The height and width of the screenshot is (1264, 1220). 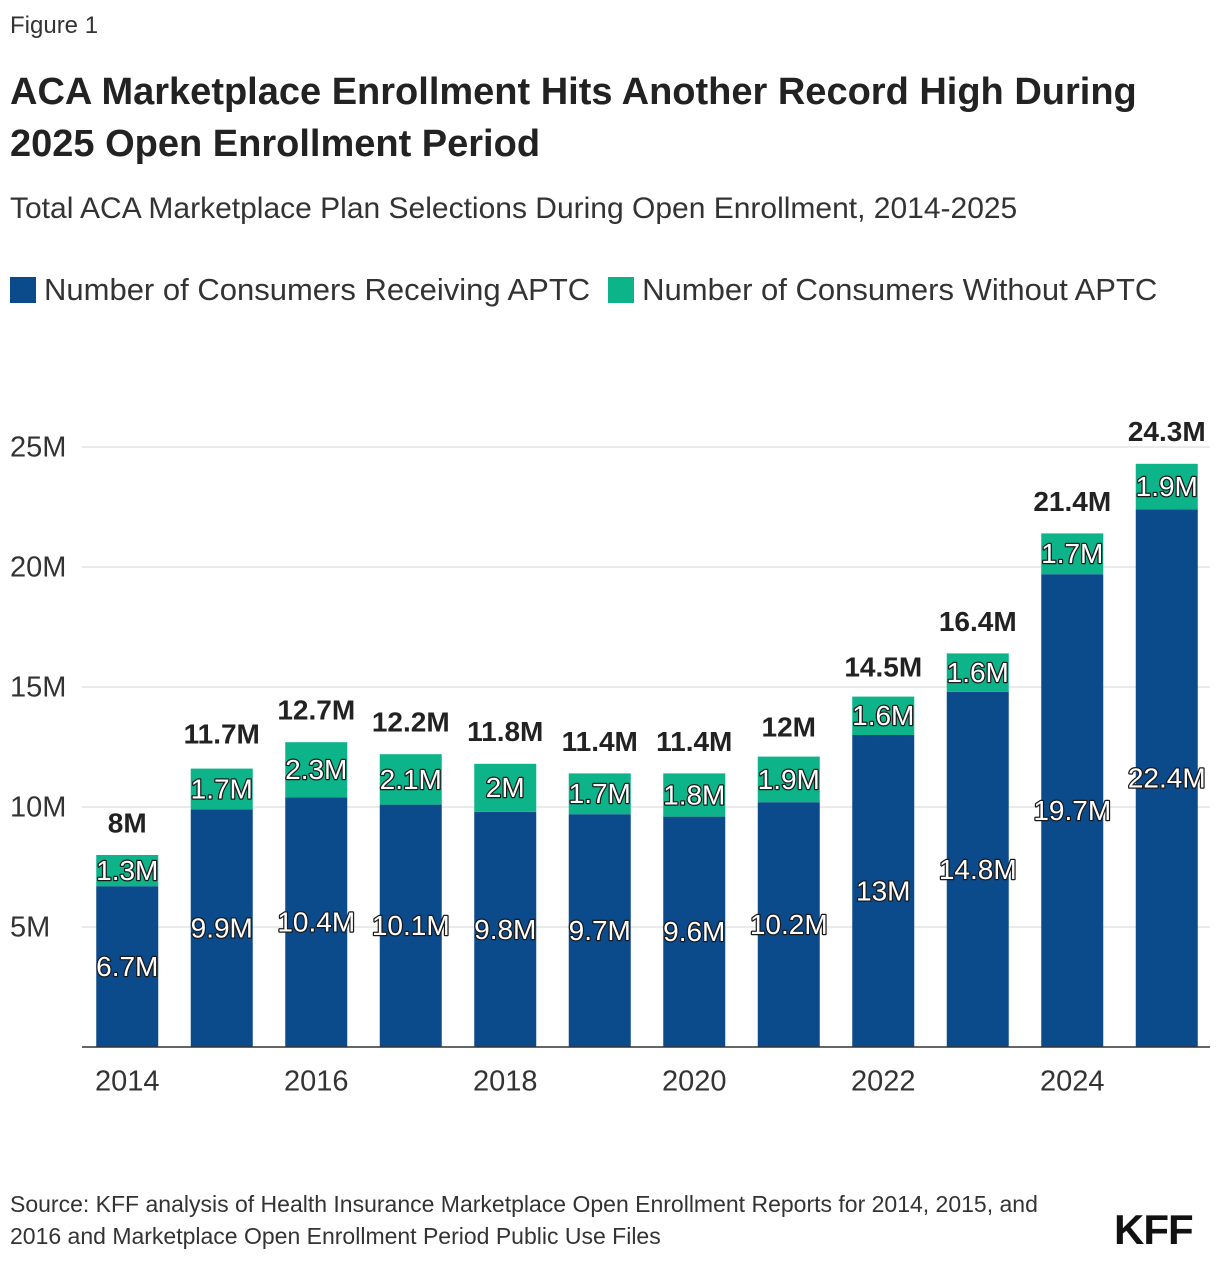 I want to click on data-label: 10.1M, so click(x=411, y=925).